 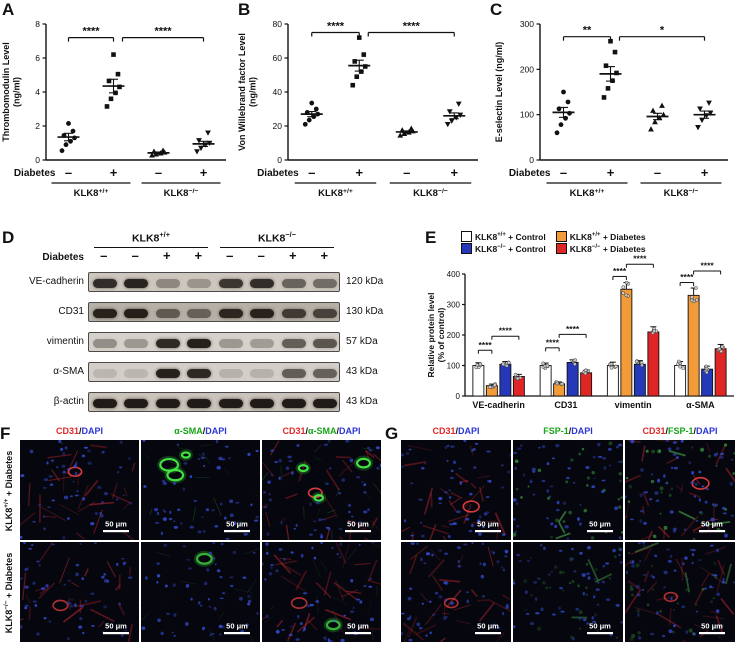 I want to click on legend-label: KLK8+/+ + Diabetes, so click(x=608, y=237).